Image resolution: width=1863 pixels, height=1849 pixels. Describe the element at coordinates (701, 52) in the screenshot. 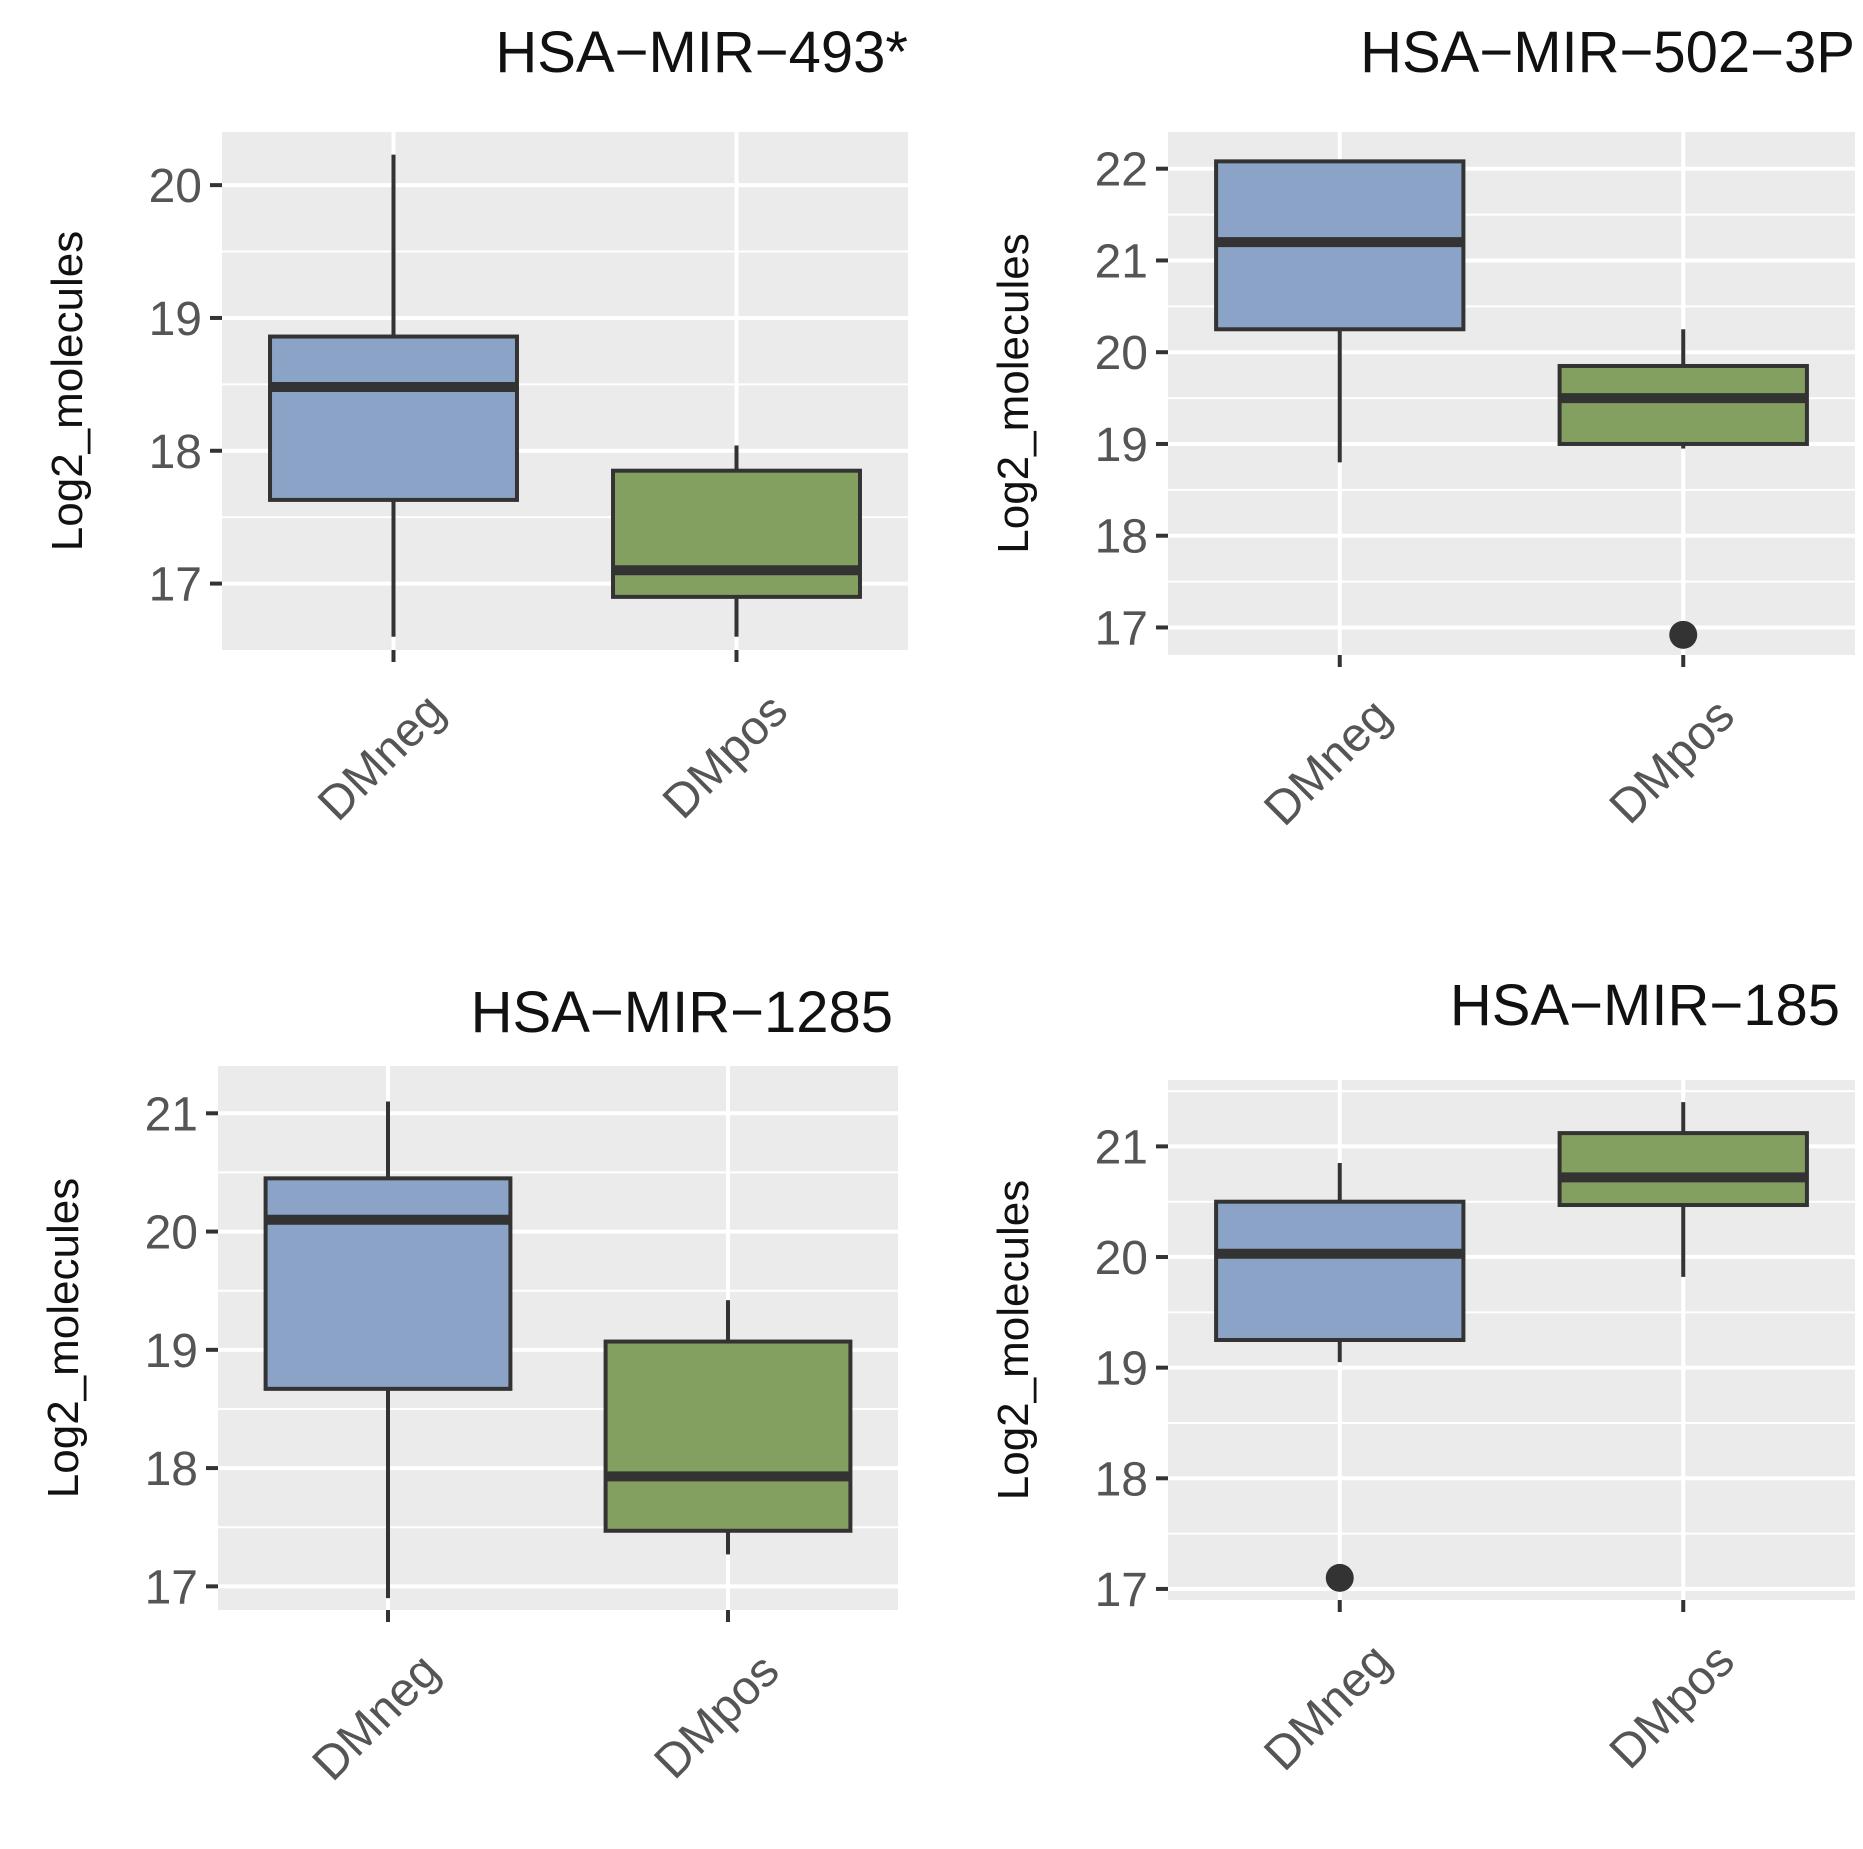

I see `panel-title: HSA−MIR−493*` at that location.